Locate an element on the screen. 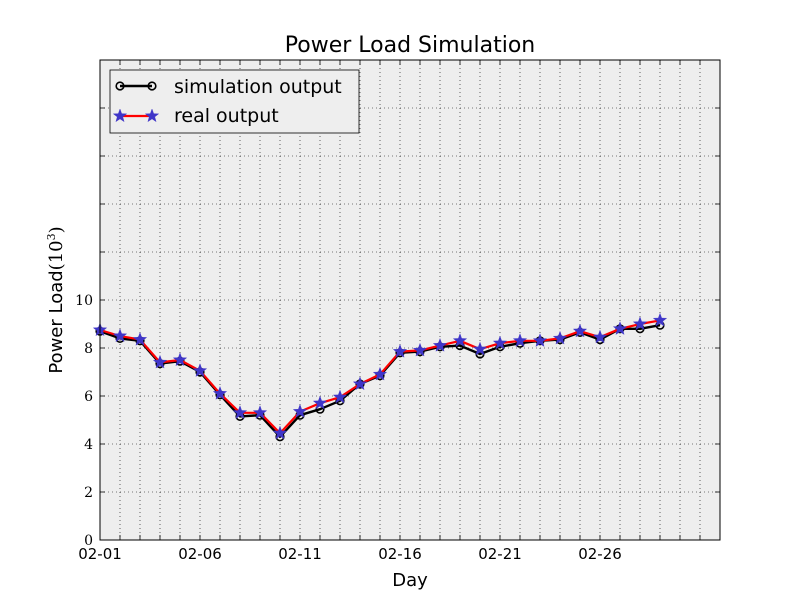  y-tick-label: 0 is located at coordinates (88, 541).